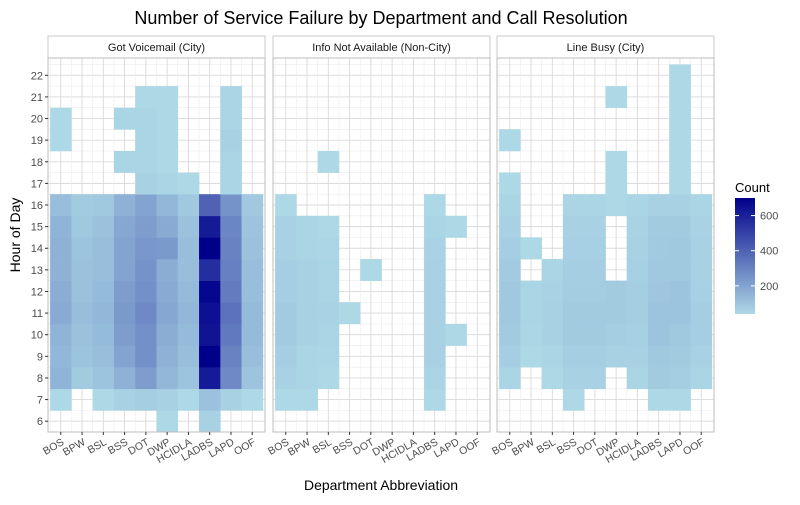 The width and height of the screenshot is (800, 505). I want to click on legend-tick-label: 600, so click(769, 217).